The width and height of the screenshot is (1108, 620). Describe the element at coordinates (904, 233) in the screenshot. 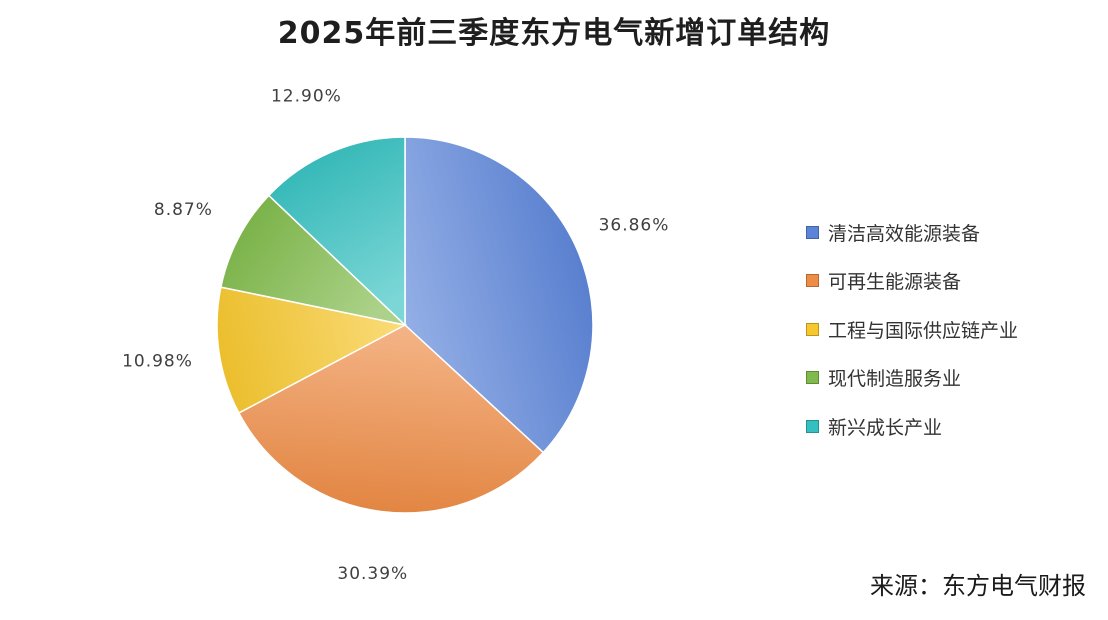

I see `legend-label: 清洁高效能源装备` at that location.